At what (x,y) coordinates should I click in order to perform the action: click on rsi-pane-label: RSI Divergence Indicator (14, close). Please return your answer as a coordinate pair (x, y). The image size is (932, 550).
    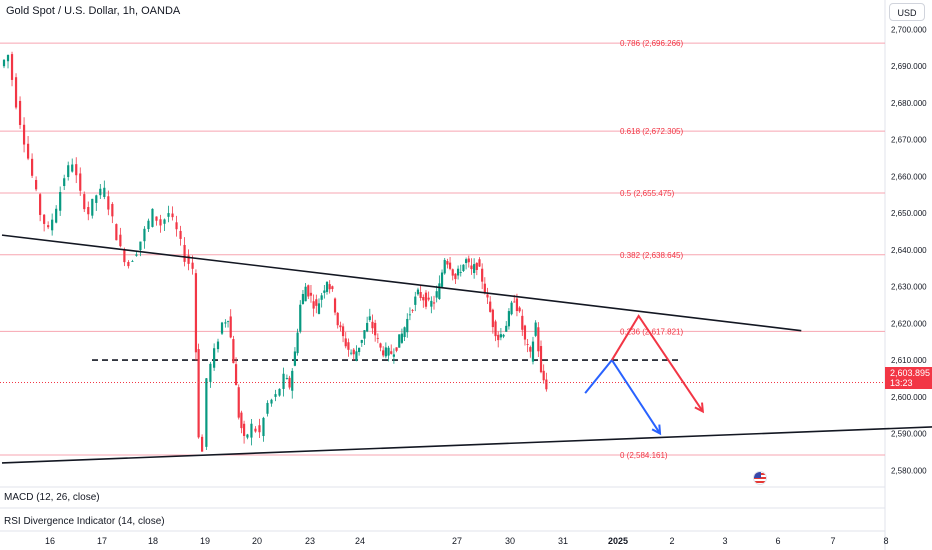
    Looking at the image, I should click on (84, 521).